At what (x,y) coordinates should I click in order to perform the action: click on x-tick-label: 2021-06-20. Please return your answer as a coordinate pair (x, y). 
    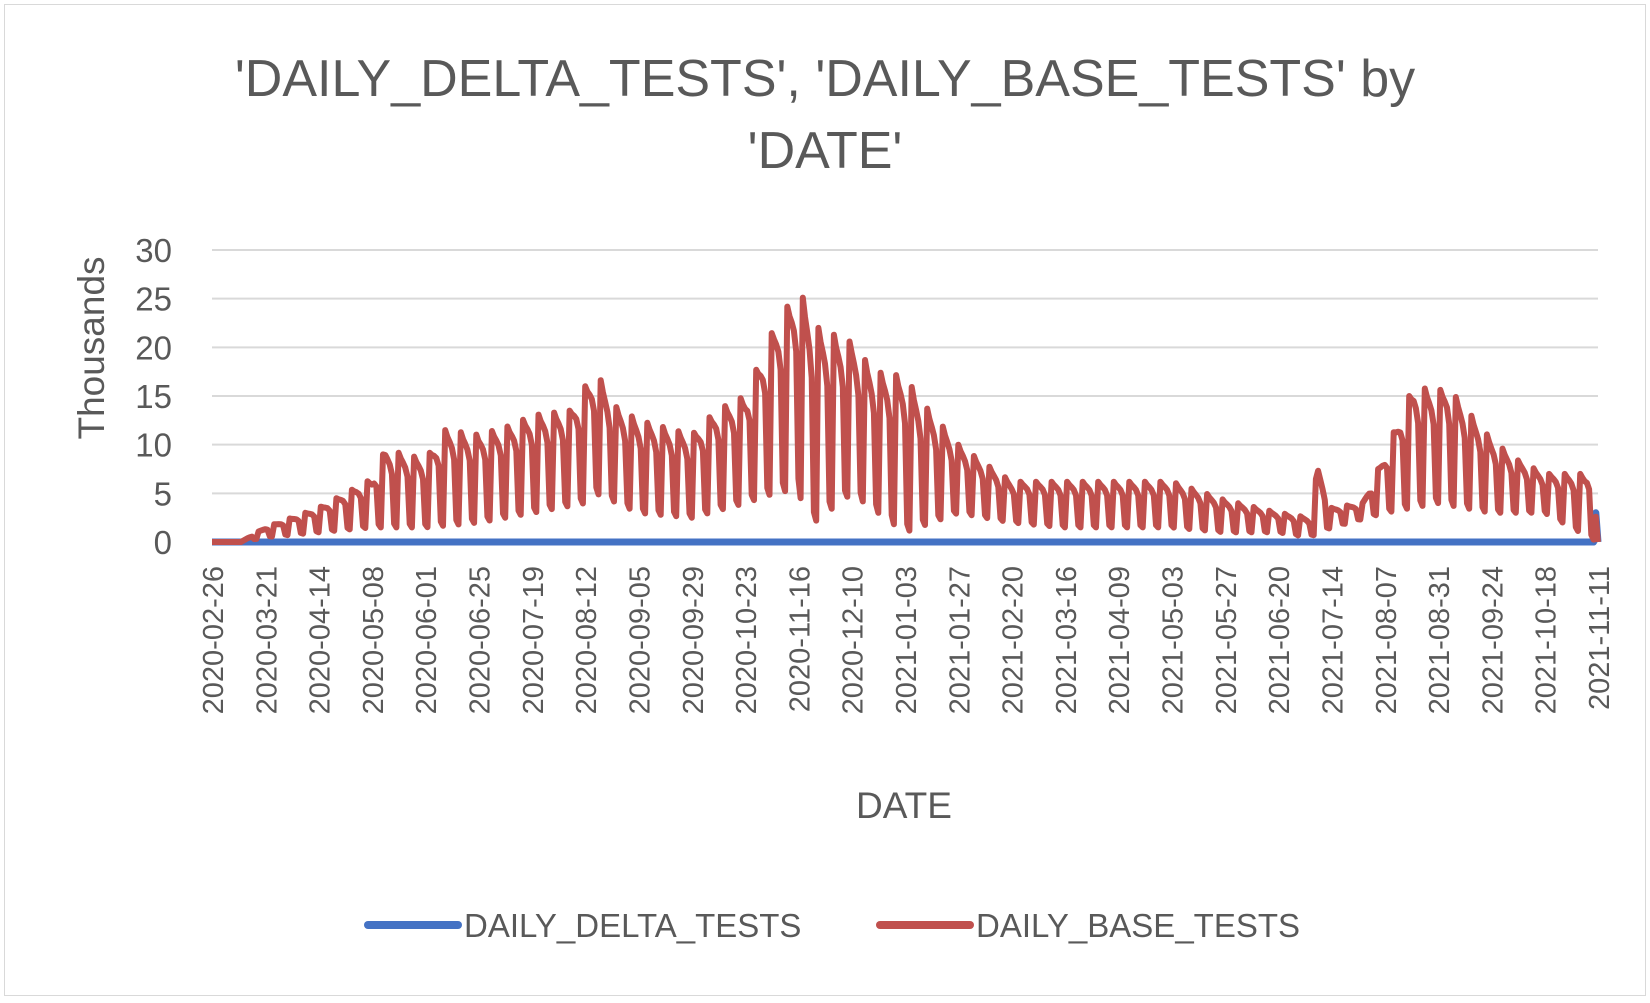
    Looking at the image, I should click on (1280, 640).